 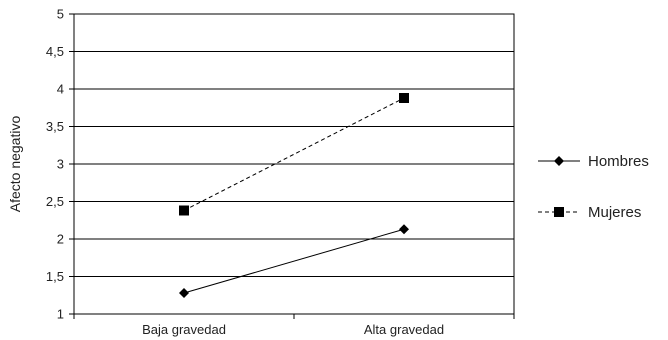 I want to click on x-axis: Baja gravedad Alta gravedad, so click(x=294, y=325).